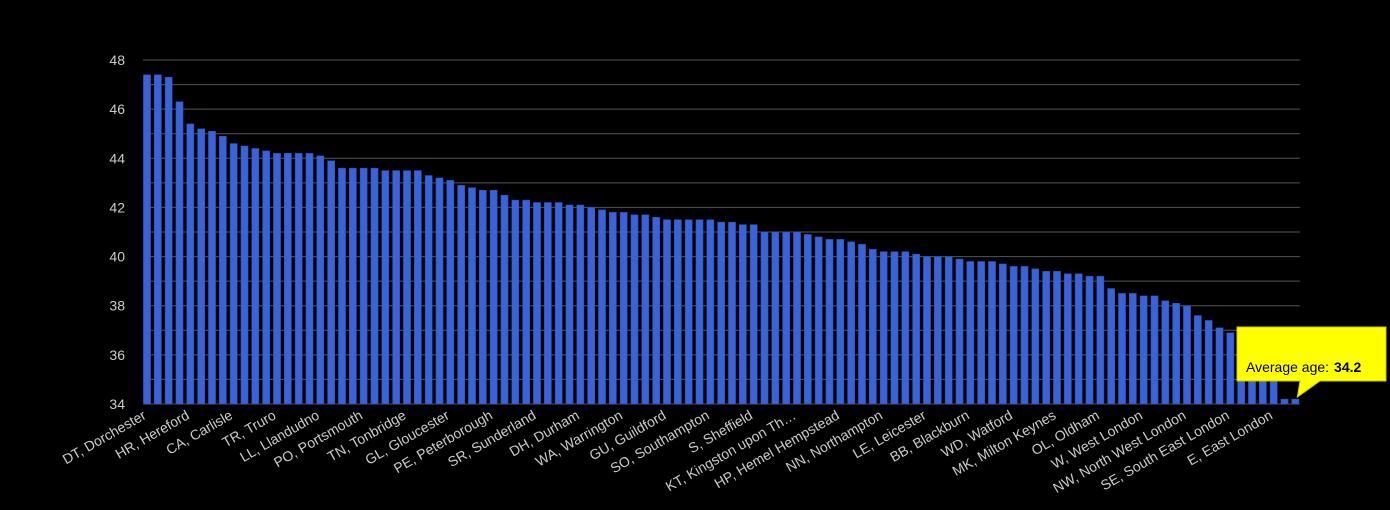 Image resolution: width=1390 pixels, height=510 pixels. What do you see at coordinates (117, 207) in the screenshot?
I see `y-tick-label: 42` at bounding box center [117, 207].